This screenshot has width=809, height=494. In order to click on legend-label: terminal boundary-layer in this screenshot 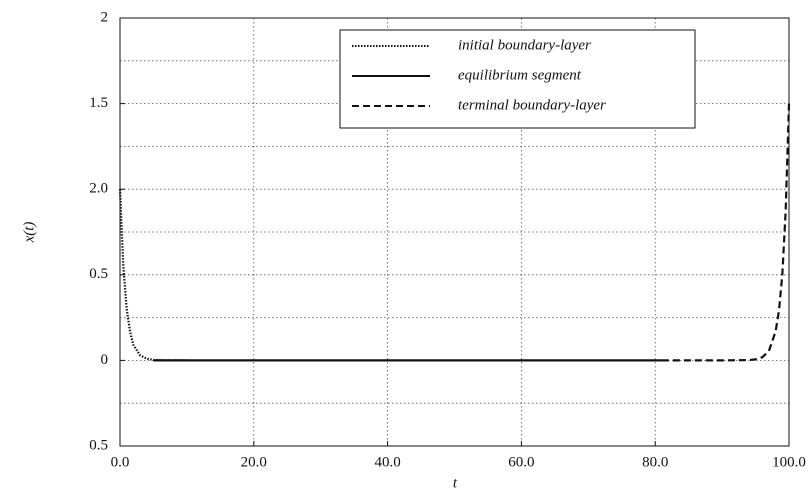, I will do `click(532, 105)`.